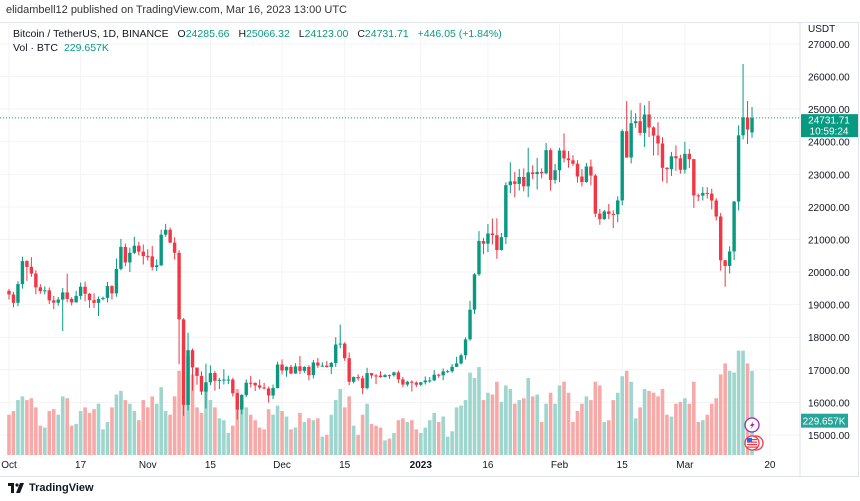 This screenshot has width=860, height=501. I want to click on footer-brand: TradingView, so click(51, 488).